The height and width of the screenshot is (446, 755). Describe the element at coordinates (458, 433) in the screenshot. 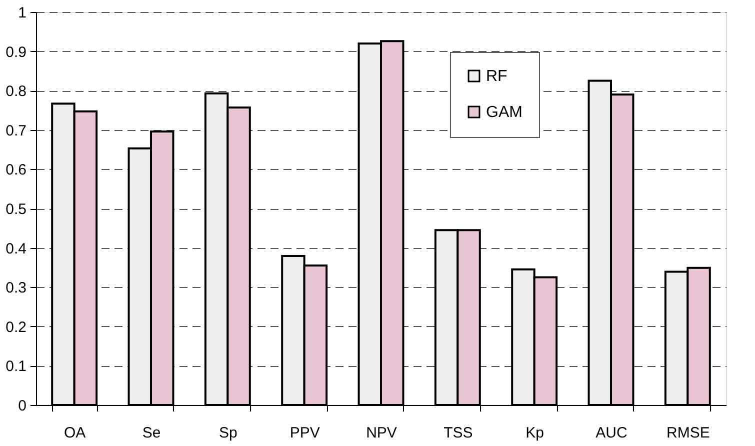

I see `x-tick-label: TSS` at that location.